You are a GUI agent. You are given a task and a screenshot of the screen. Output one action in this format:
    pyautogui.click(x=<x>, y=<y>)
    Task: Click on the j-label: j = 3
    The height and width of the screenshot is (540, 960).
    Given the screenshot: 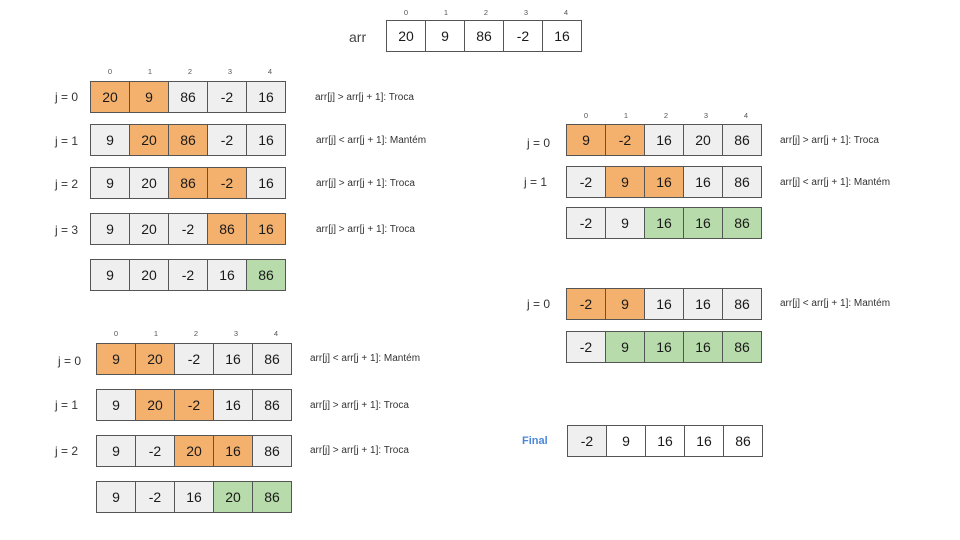 What is the action you would take?
    pyautogui.click(x=67, y=230)
    